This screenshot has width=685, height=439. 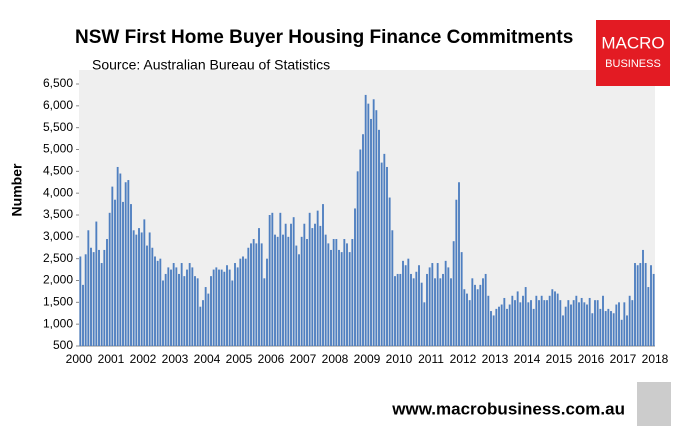 What do you see at coordinates (175, 359) in the screenshot?
I see `x-tick-label: 2003` at bounding box center [175, 359].